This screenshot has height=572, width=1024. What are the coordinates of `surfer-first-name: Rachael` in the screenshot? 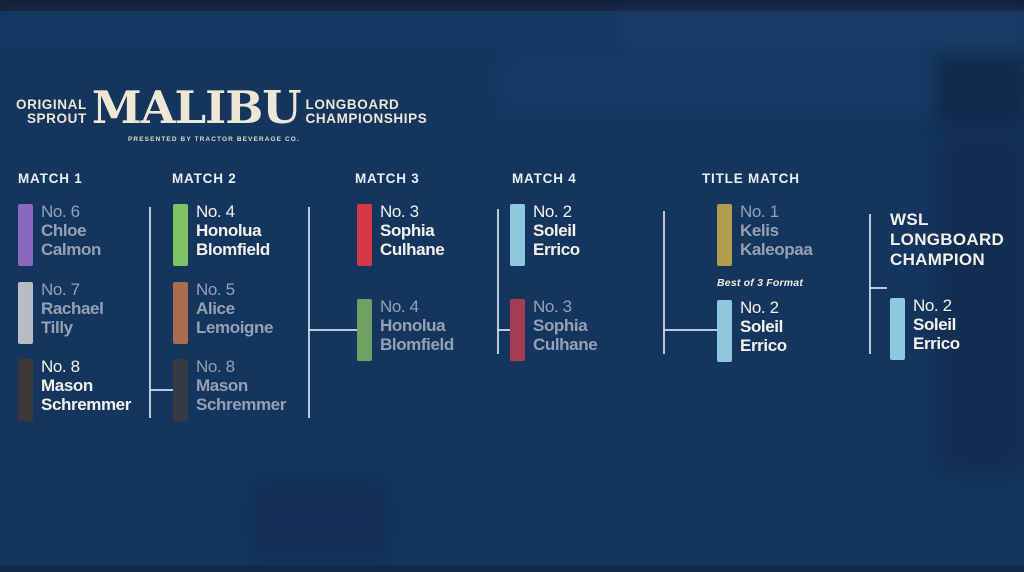 It's located at (72, 308).